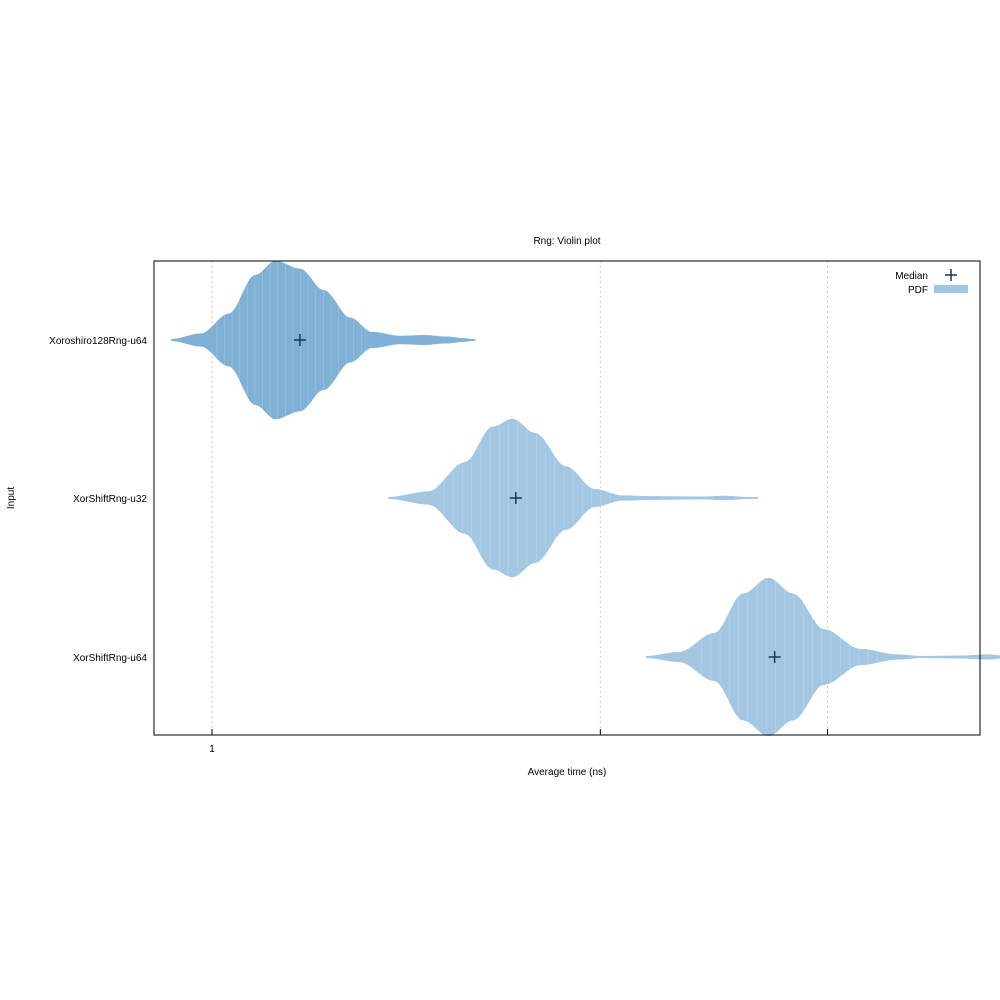 The height and width of the screenshot is (1000, 1000). I want to click on y-tick-label: Xoroshiro128Rng-u64, so click(98, 341).